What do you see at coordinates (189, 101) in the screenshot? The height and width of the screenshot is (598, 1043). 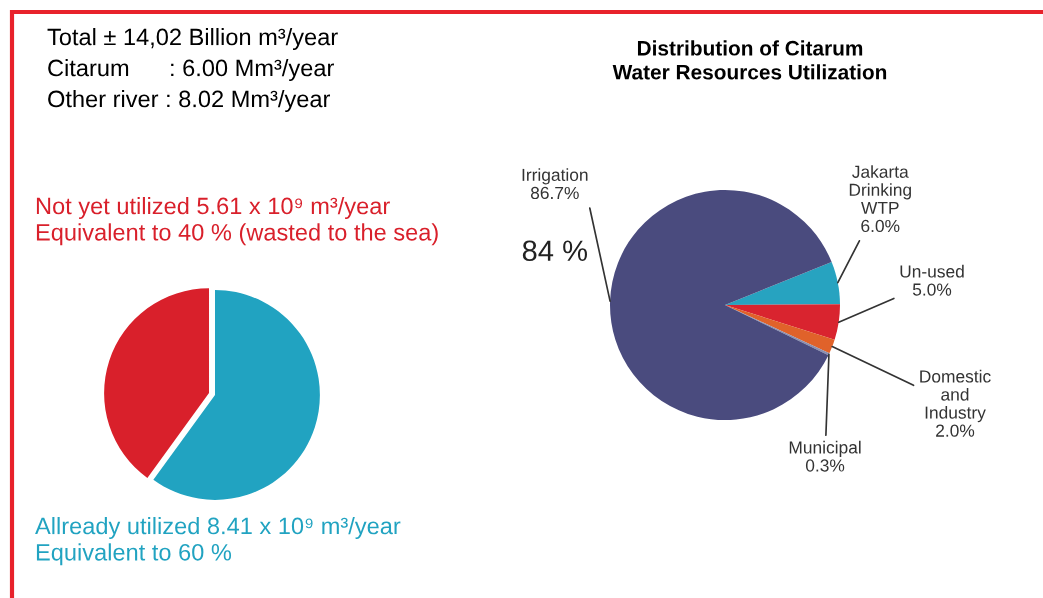 I see `text: Other river : 8.02 Mm³/year` at bounding box center [189, 101].